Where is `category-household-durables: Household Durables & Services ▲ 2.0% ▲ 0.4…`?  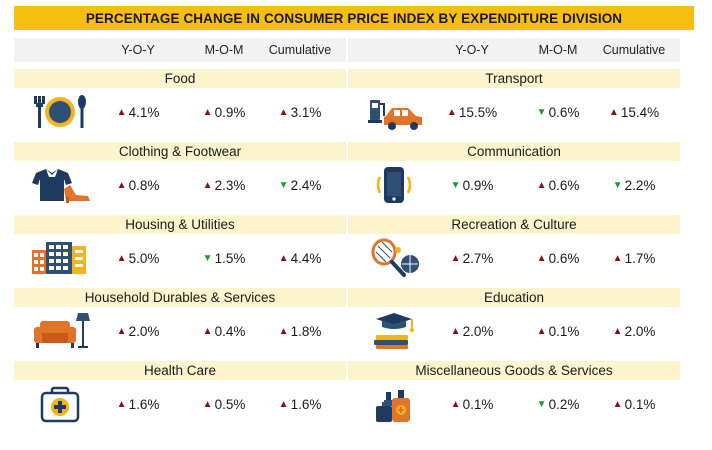 category-household-durables: Household Durables & Services ▲ 2.0% ▲ 0.4… is located at coordinates (180, 317).